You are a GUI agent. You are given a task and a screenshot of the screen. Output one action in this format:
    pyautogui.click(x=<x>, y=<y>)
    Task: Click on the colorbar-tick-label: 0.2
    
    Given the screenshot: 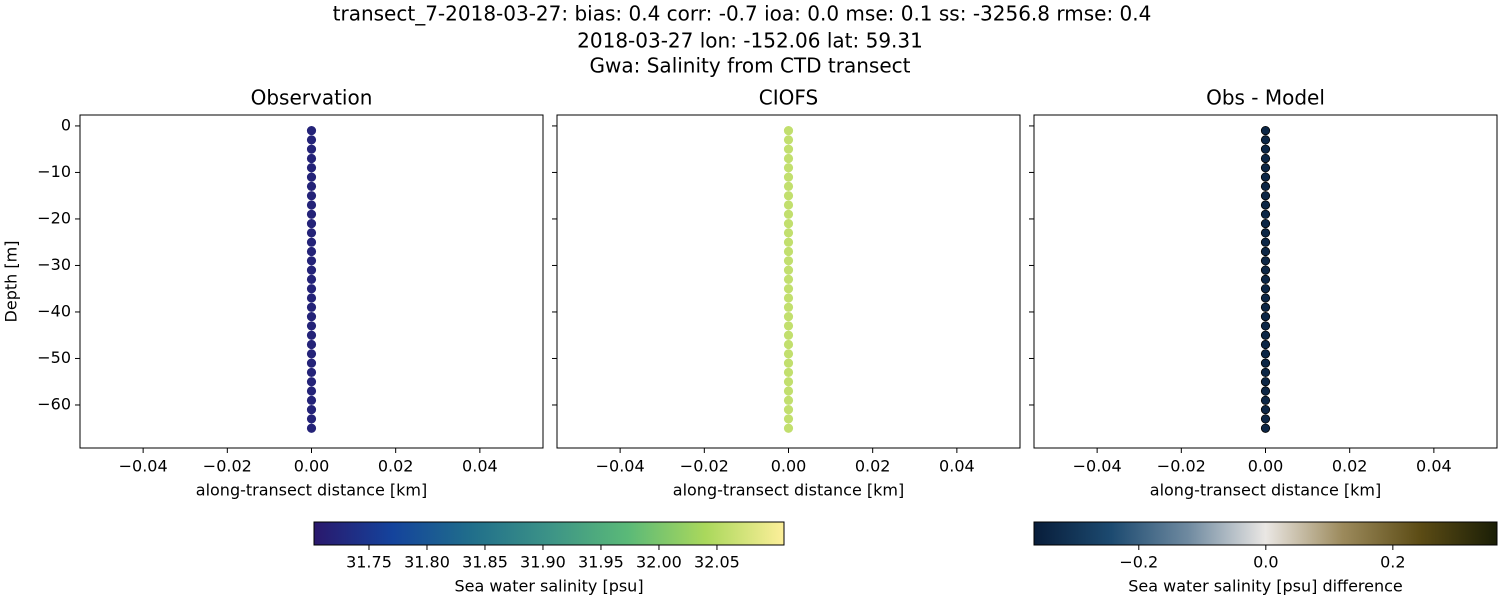 What is the action you would take?
    pyautogui.click(x=1392, y=562)
    